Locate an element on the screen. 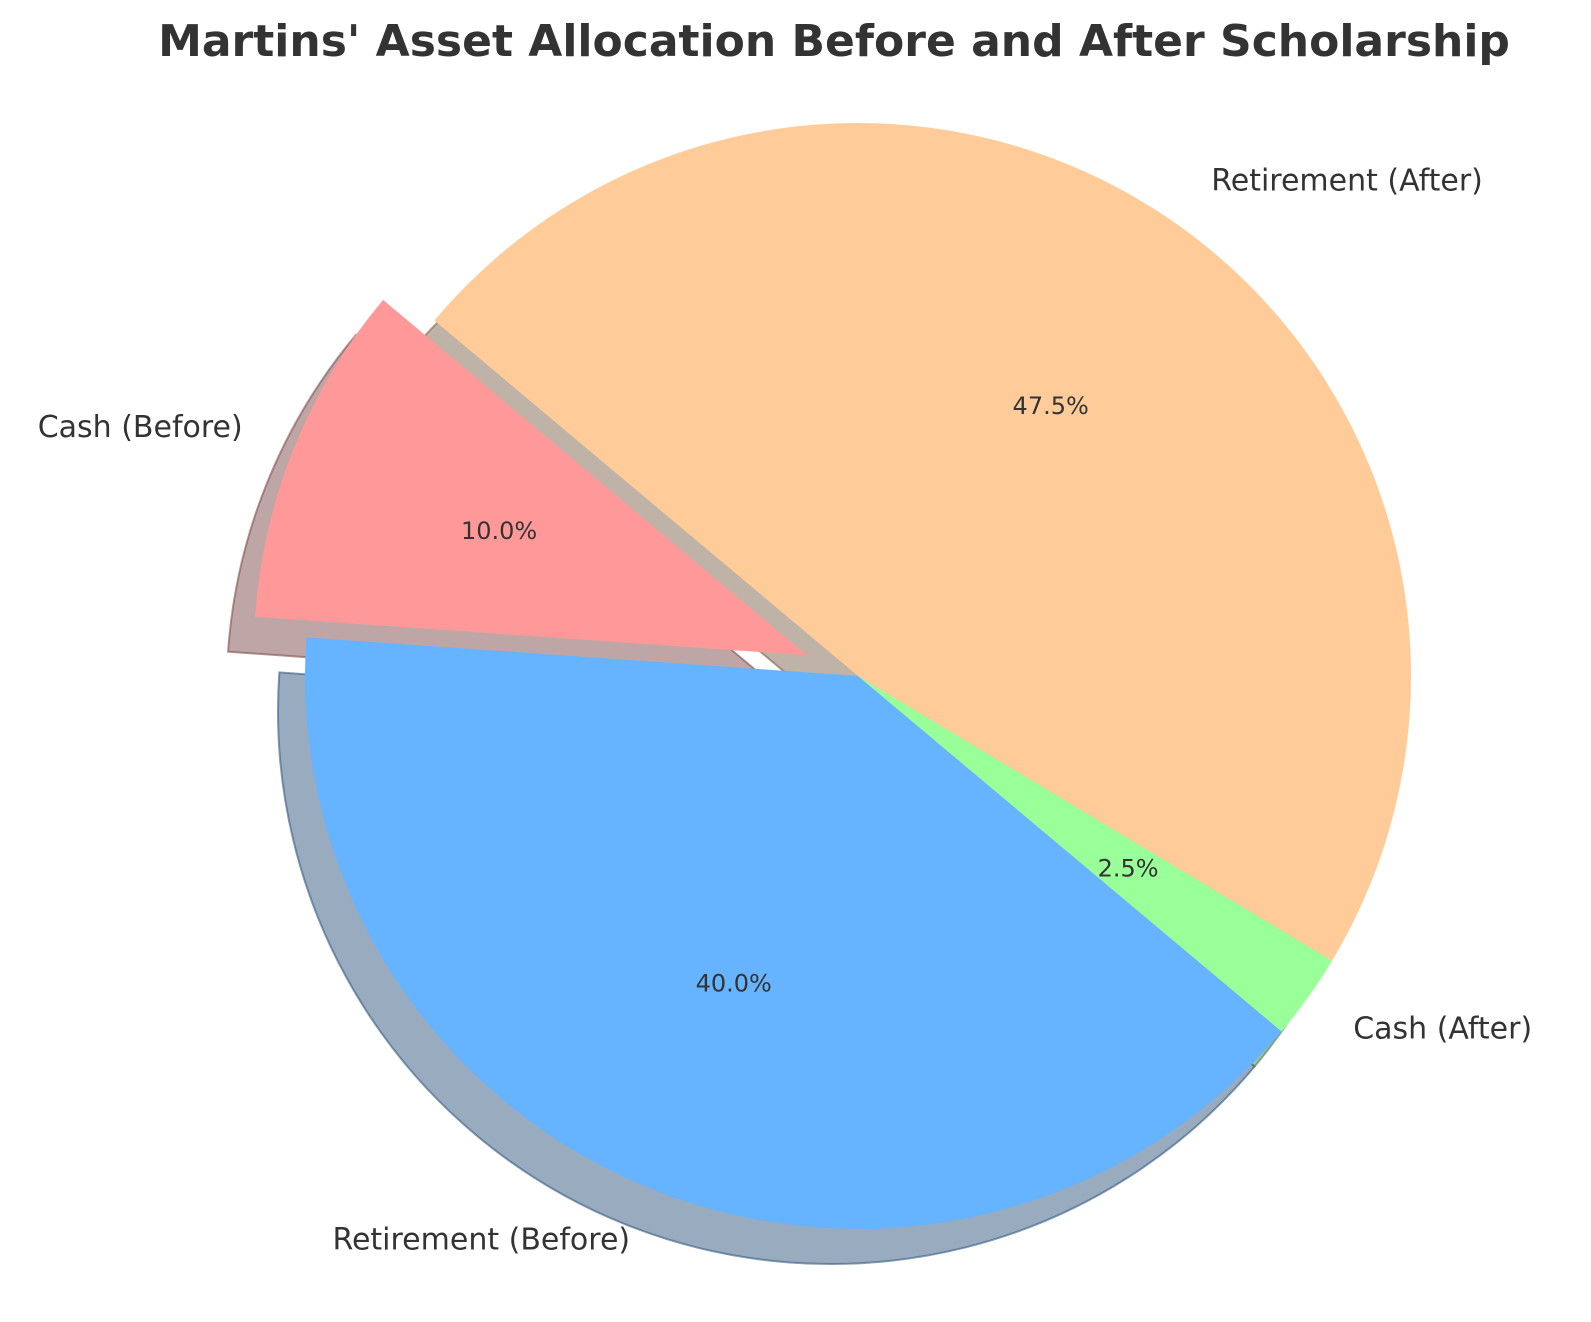 This screenshot has height=1322, width=1591. slice-label-retirement-after: Retirement (After) is located at coordinates (1347, 180).